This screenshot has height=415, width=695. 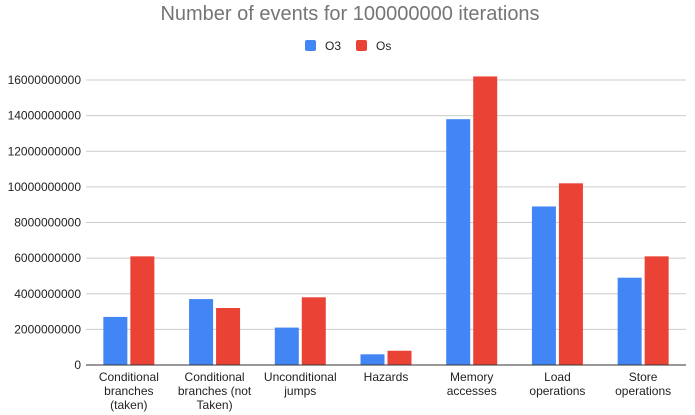 What do you see at coordinates (215, 405) in the screenshot?
I see `x-category-label-line: Taken)` at bounding box center [215, 405].